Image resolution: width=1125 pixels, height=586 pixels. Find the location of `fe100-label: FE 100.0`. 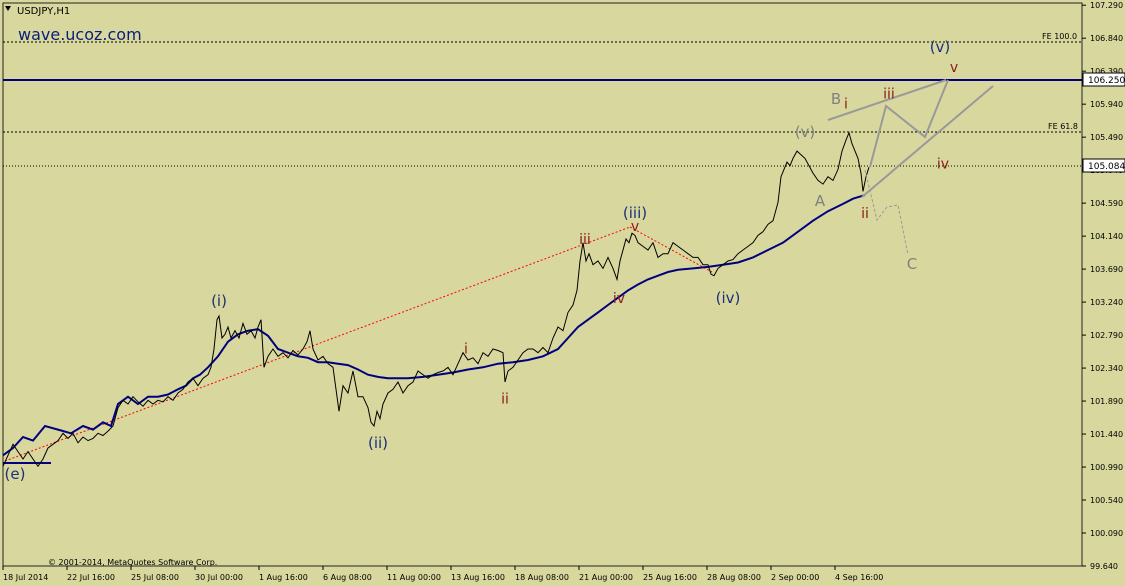

fe100-label: FE 100.0 is located at coordinates (1059, 36).